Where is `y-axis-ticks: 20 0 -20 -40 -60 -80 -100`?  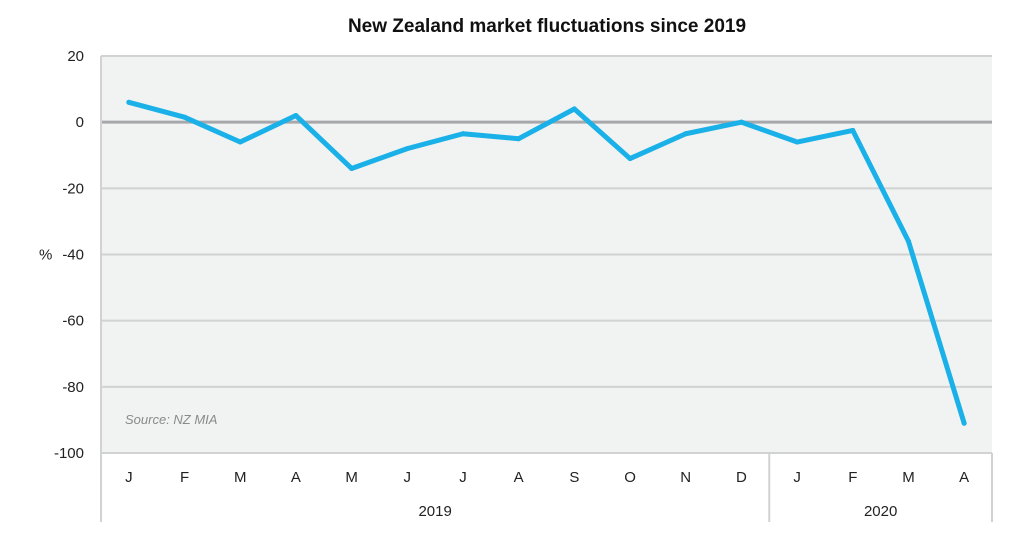 y-axis-ticks: 20 0 -20 -40 -60 -80 -100 is located at coordinates (69, 255).